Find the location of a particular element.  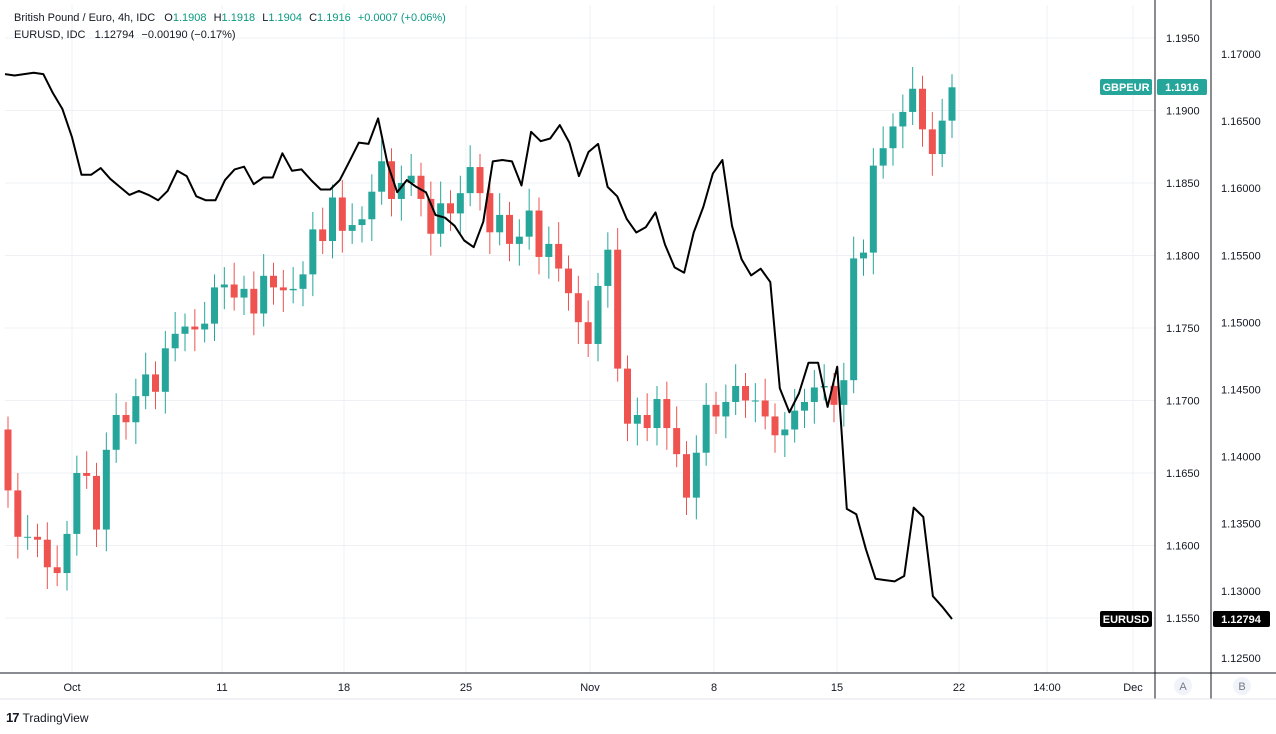

right-tick-label: 1.16500 is located at coordinates (1241, 122).